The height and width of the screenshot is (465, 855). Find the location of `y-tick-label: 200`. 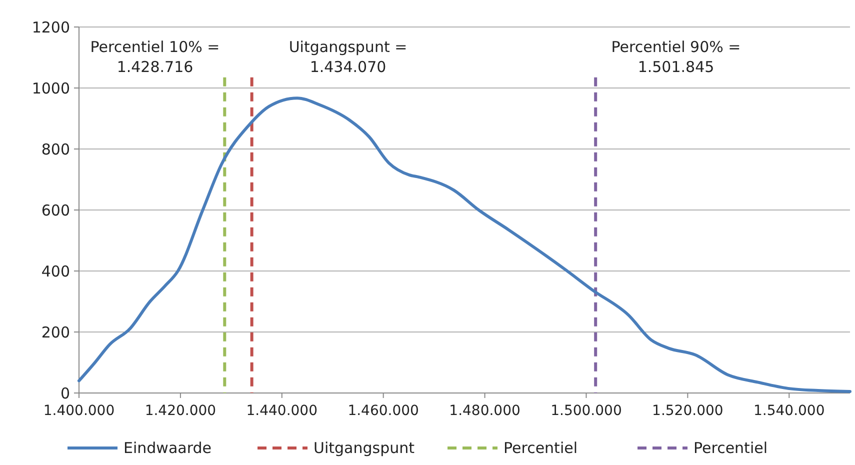

y-tick-label: 200 is located at coordinates (55, 332).